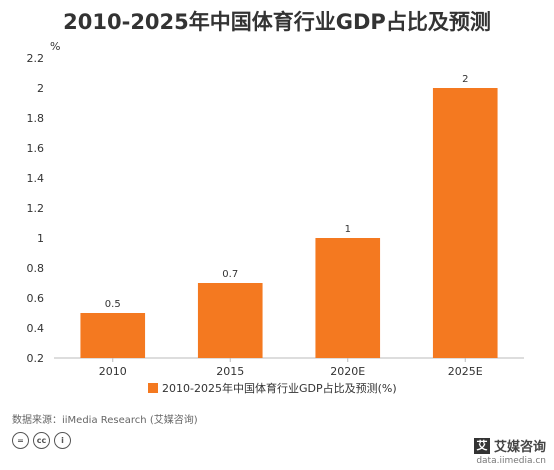 The height and width of the screenshot is (470, 554). Describe the element at coordinates (511, 461) in the screenshot. I see `brand-url: data.iimedia.cn` at that location.